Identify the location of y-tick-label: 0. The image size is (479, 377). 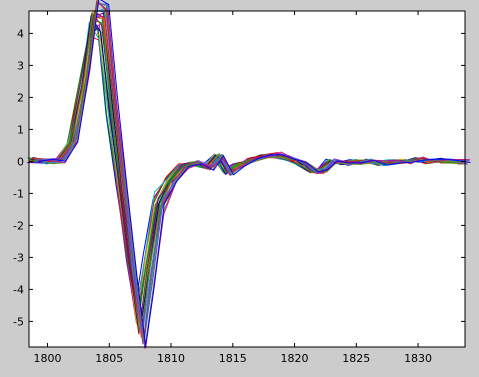
(20, 161).